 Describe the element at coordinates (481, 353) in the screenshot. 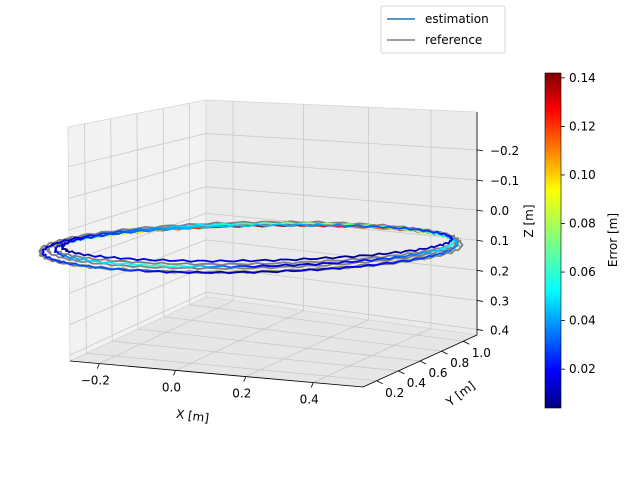

I see `y-tick-label: 1.0` at that location.